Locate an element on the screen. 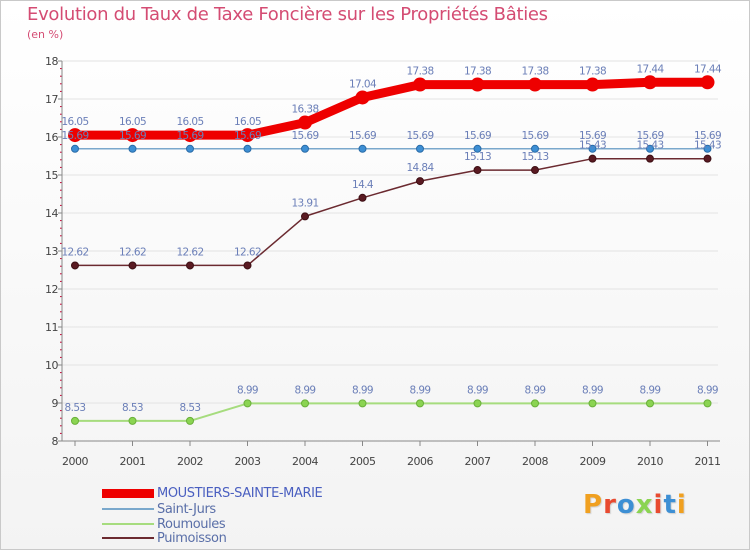 The width and height of the screenshot is (750, 550). data-label: 17.04 is located at coordinates (363, 84).